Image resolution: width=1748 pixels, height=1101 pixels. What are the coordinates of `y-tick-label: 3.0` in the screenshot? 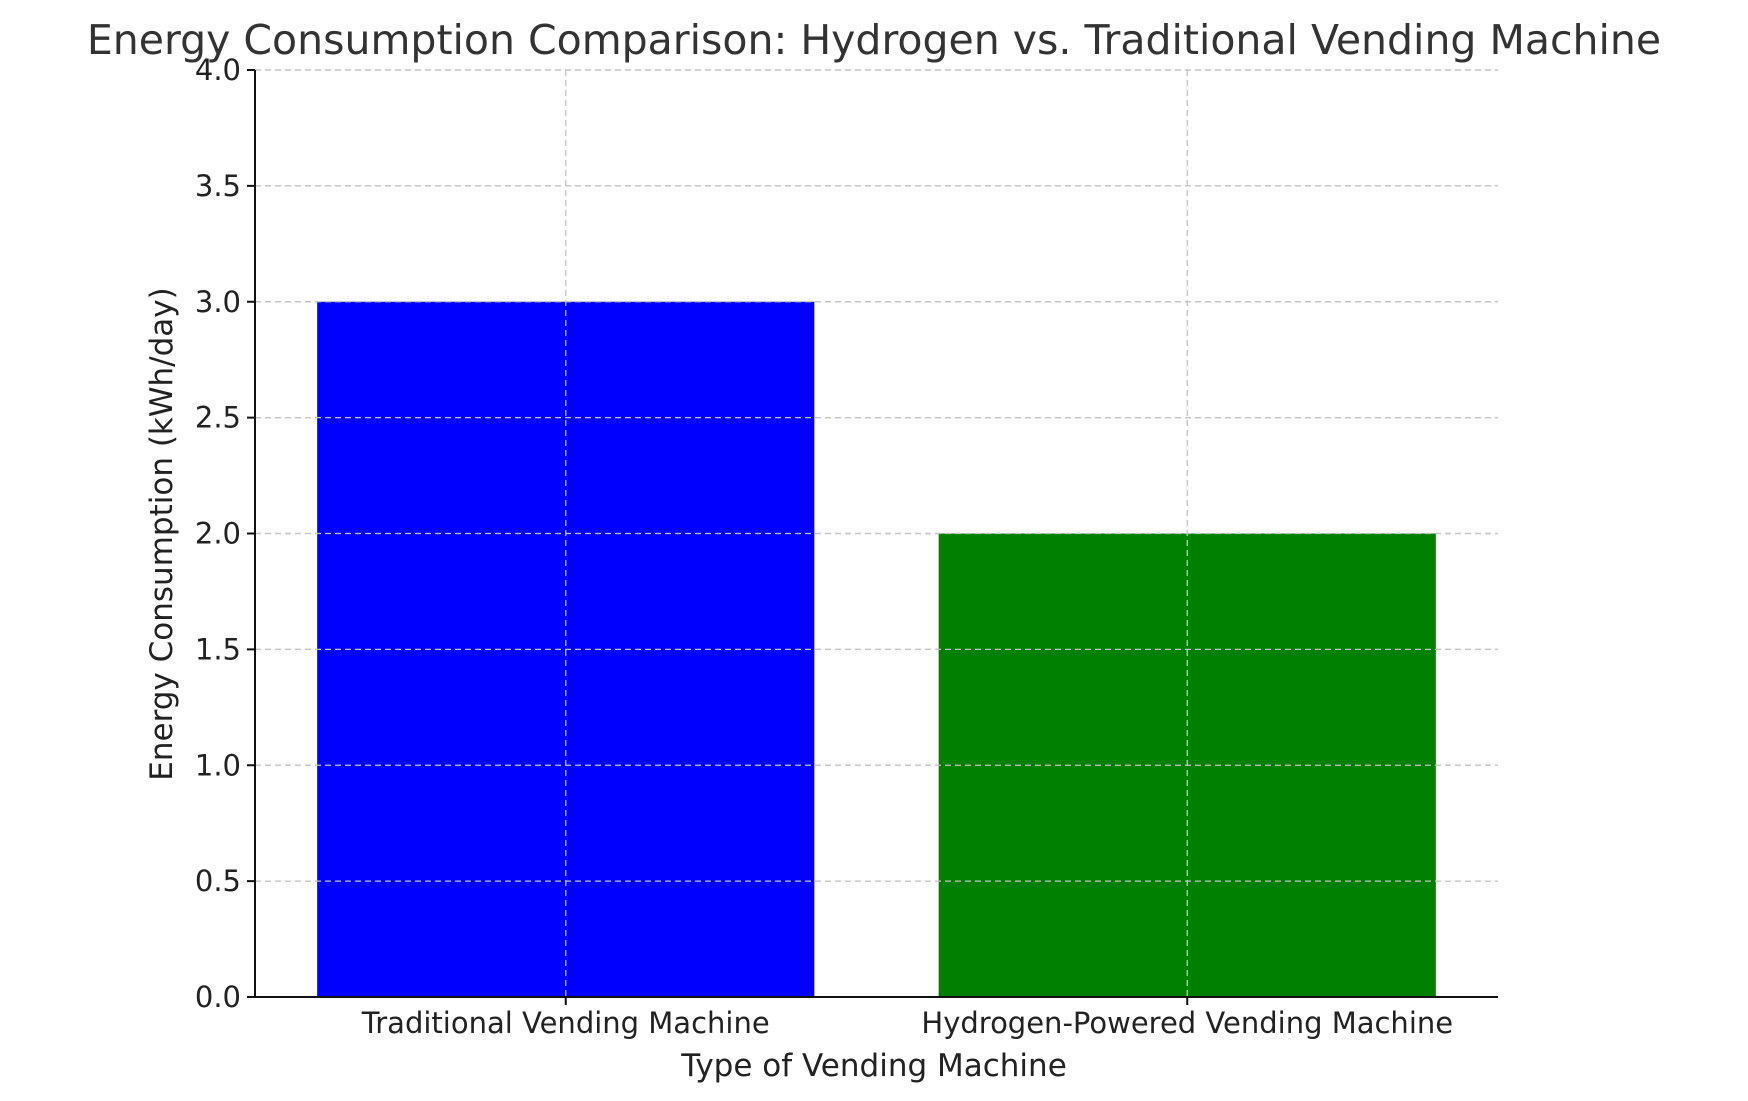 It's located at (218, 302).